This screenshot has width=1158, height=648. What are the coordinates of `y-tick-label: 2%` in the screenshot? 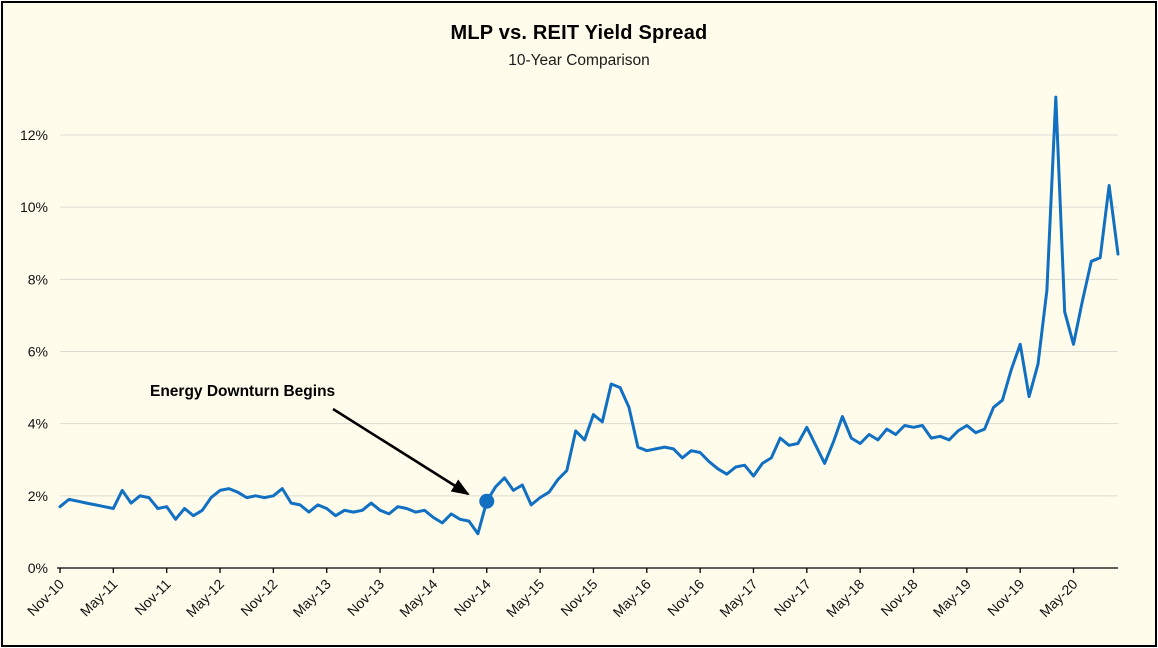 It's located at (38, 496).